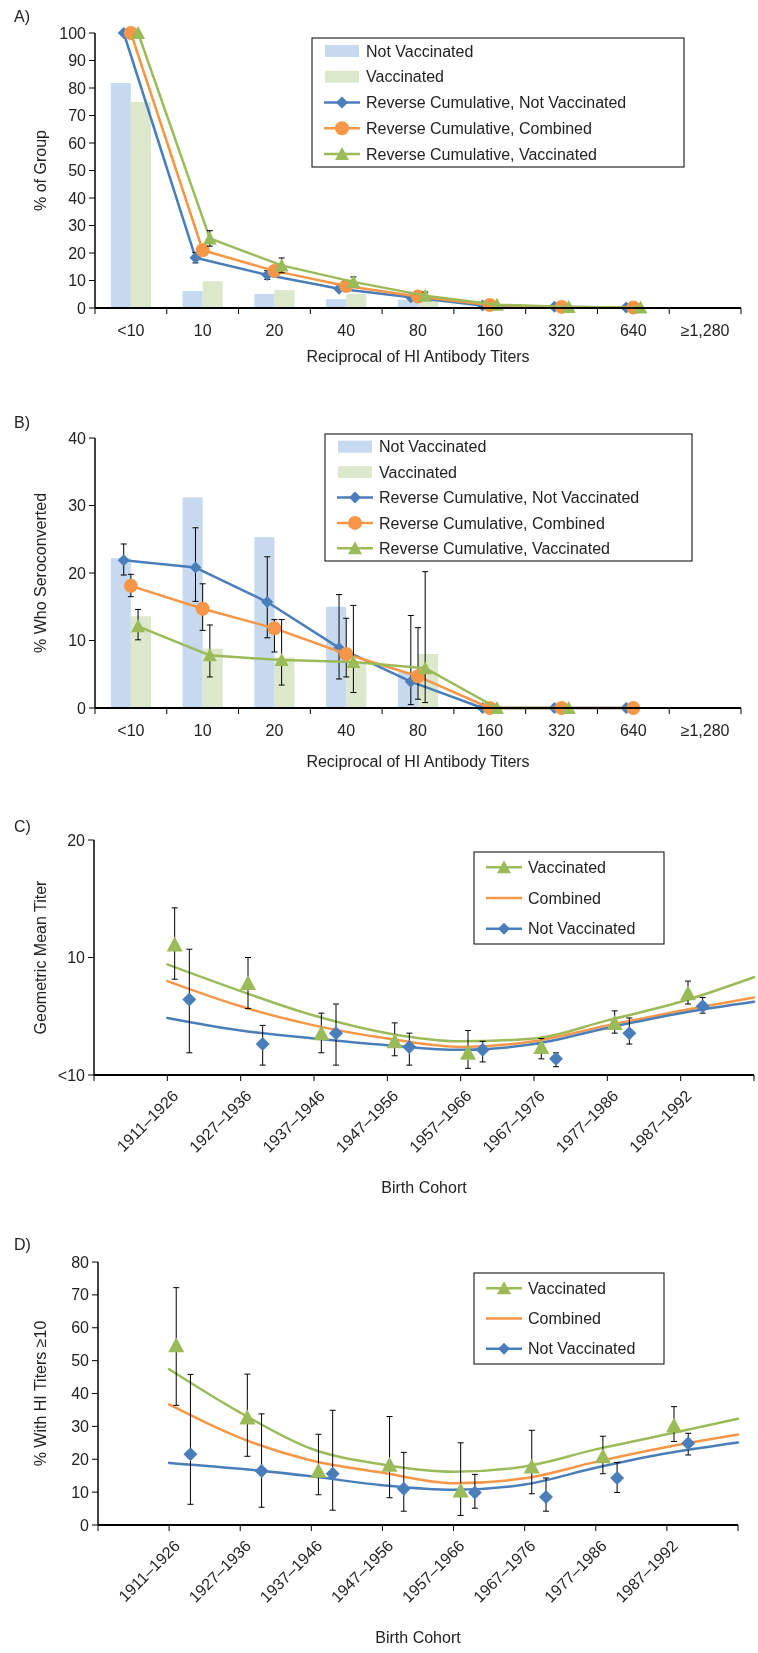 This screenshot has width=758, height=1653. What do you see at coordinates (71, 1075) in the screenshot?
I see `y-tick-label: <10` at bounding box center [71, 1075].